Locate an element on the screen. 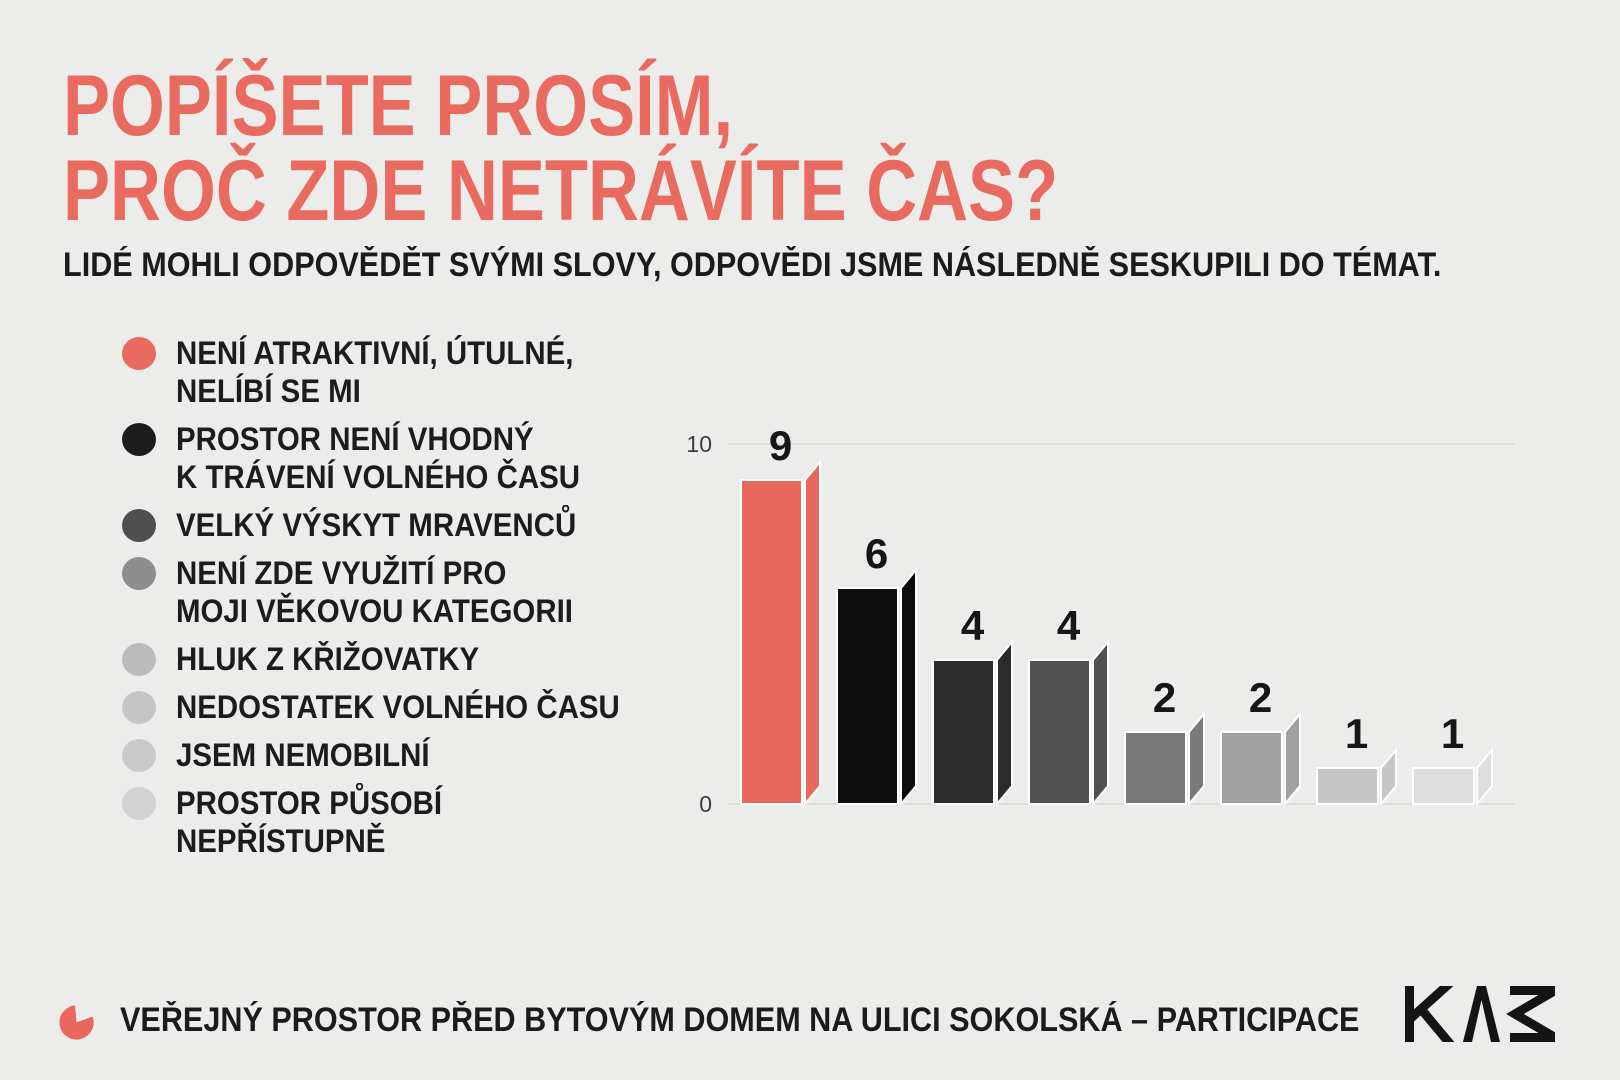 The image size is (1620, 1080). pie-icon-path is located at coordinates (76, 1022).